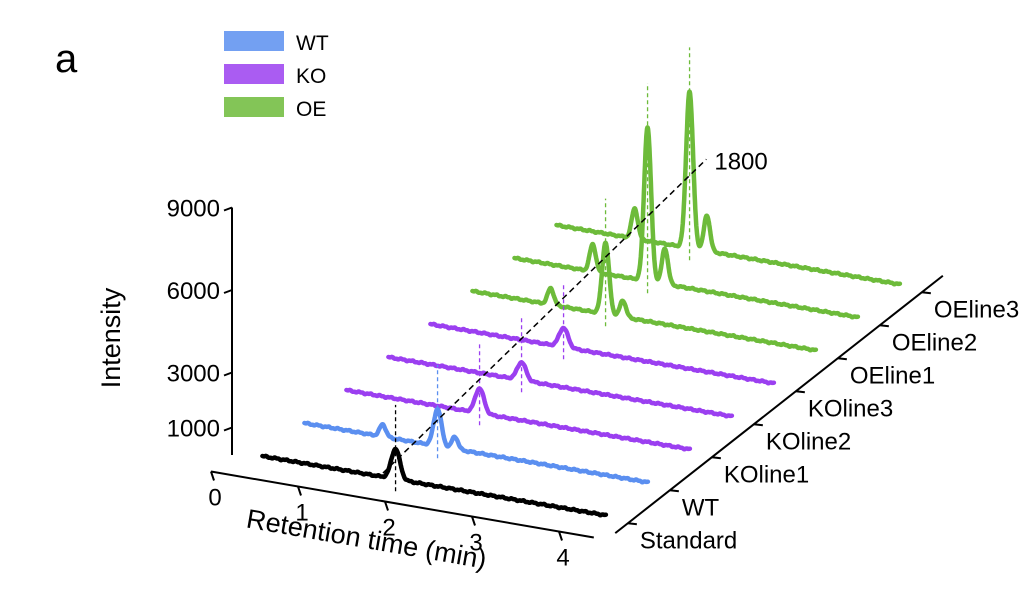  What do you see at coordinates (254, 107) in the screenshot?
I see `legend-swatch-oe` at bounding box center [254, 107].